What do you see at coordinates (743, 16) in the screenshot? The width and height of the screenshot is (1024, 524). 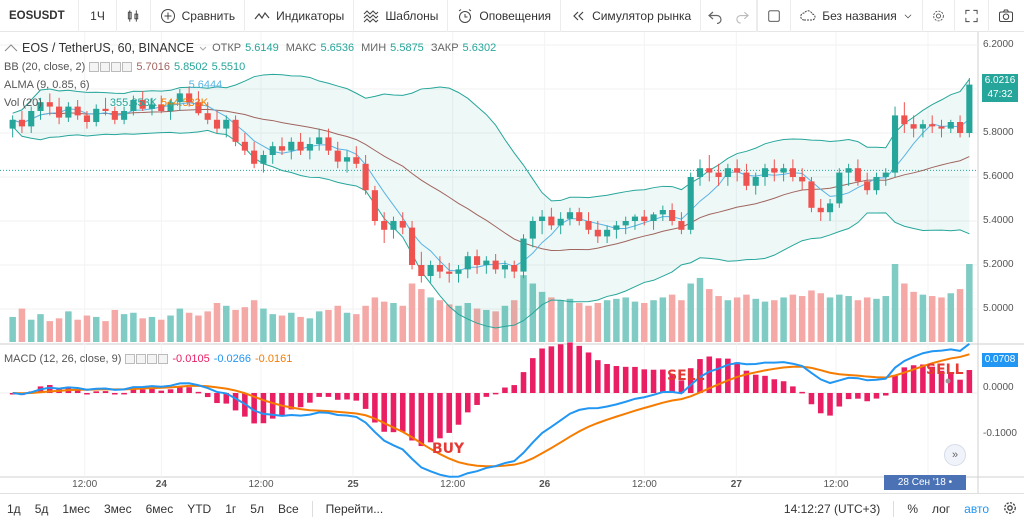 I see `redo-button` at bounding box center [743, 16].